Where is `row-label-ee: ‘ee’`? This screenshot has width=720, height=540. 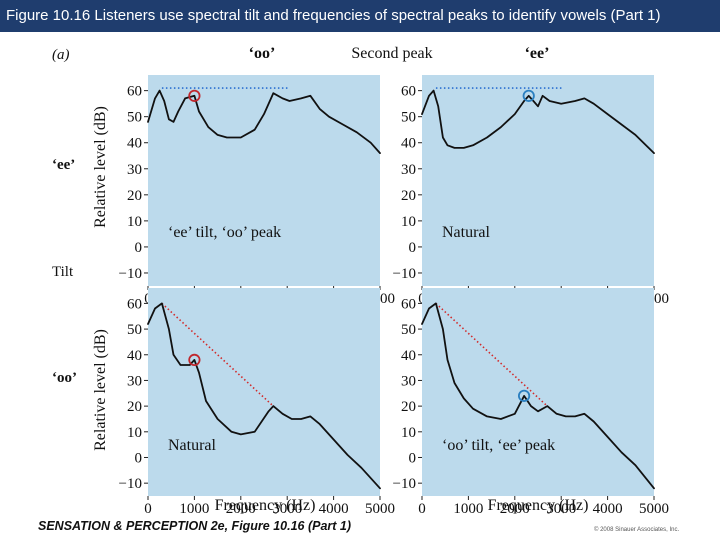 row-label-ee: ‘ee’ is located at coordinates (63, 165).